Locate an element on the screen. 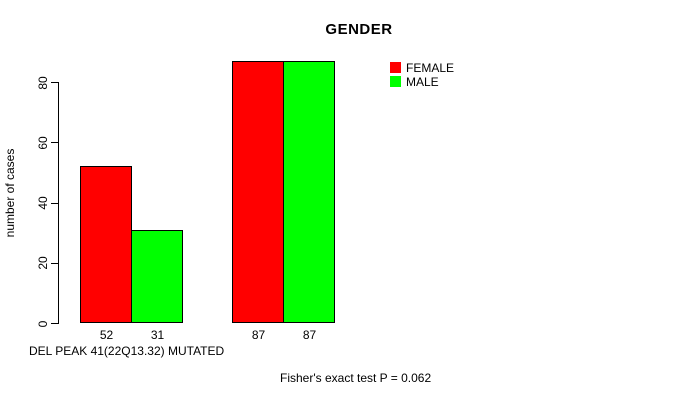 The width and height of the screenshot is (690, 400). y-tick-label: 80 is located at coordinates (43, 82).